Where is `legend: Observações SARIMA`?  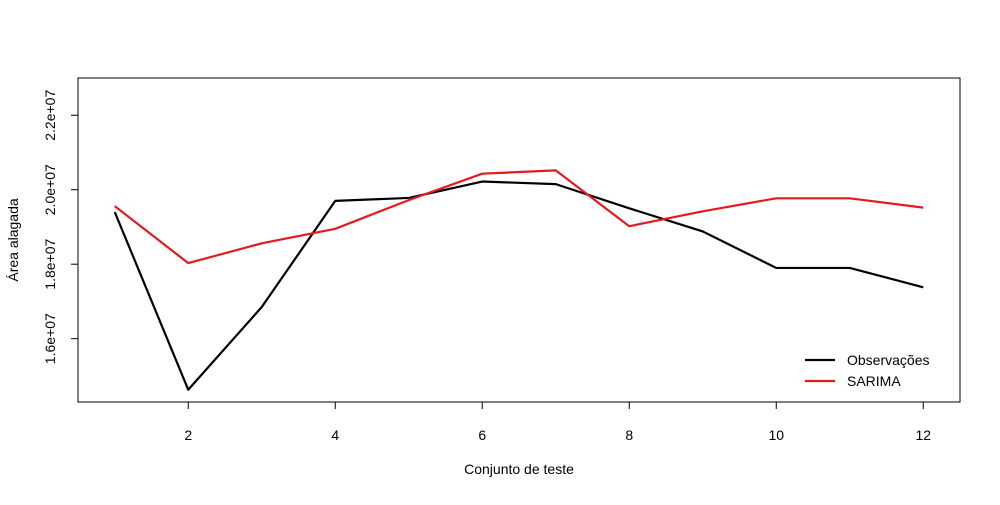
legend: Observações SARIMA is located at coordinates (867, 370).